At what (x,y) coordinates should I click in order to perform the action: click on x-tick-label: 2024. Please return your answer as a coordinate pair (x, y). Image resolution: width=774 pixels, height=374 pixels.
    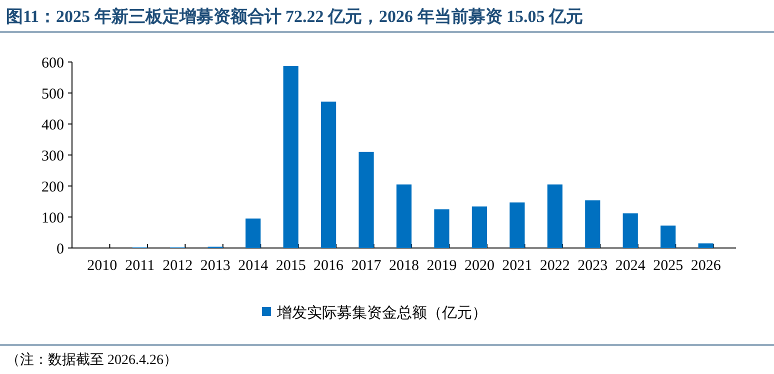
    Looking at the image, I should click on (630, 266).